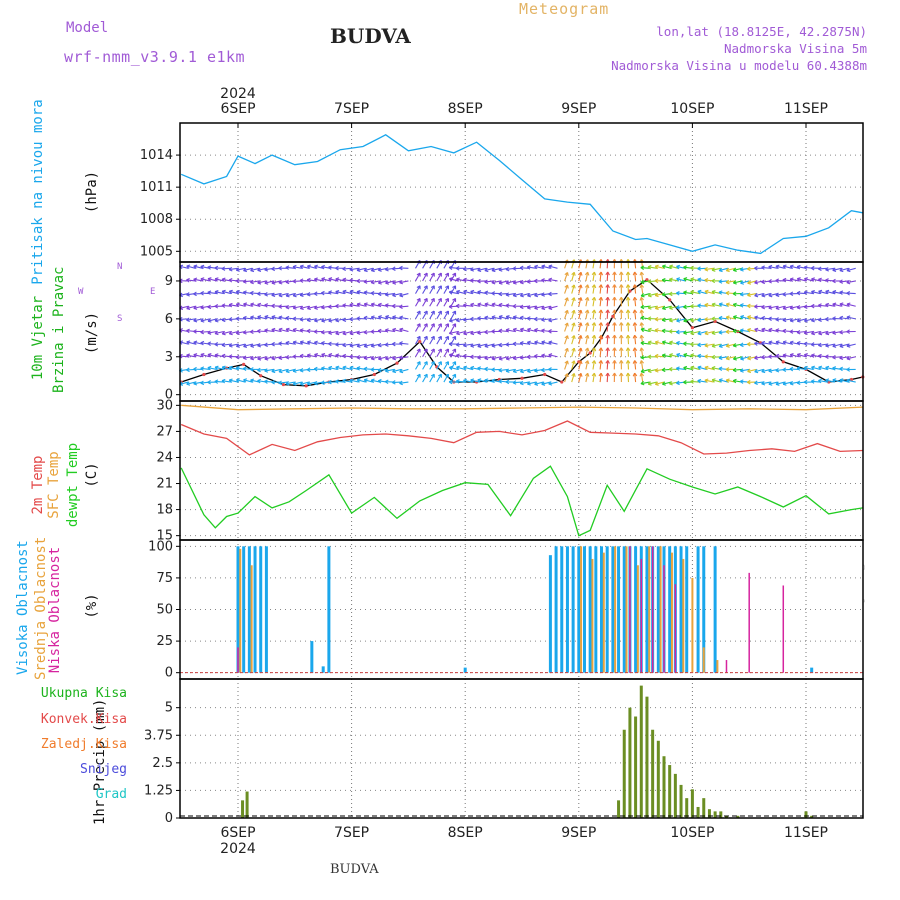 The image size is (900, 900). I want to click on temperature-y-tick-label: 24, so click(164, 457).